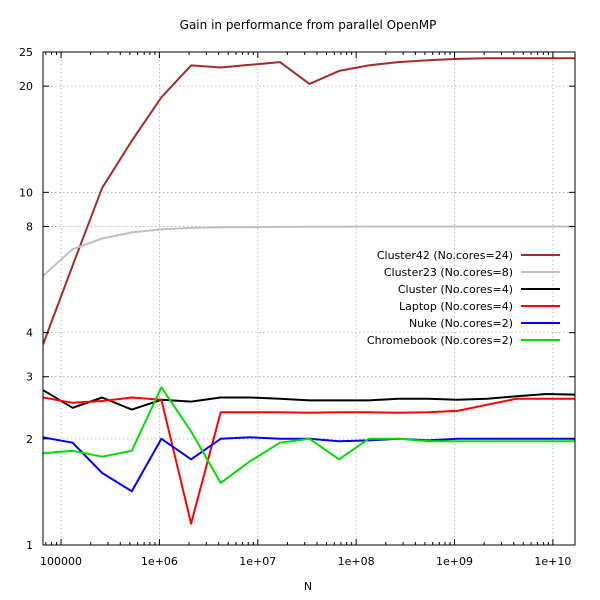  Describe the element at coordinates (29, 439) in the screenshot. I see `y-tick-label: 2` at that location.